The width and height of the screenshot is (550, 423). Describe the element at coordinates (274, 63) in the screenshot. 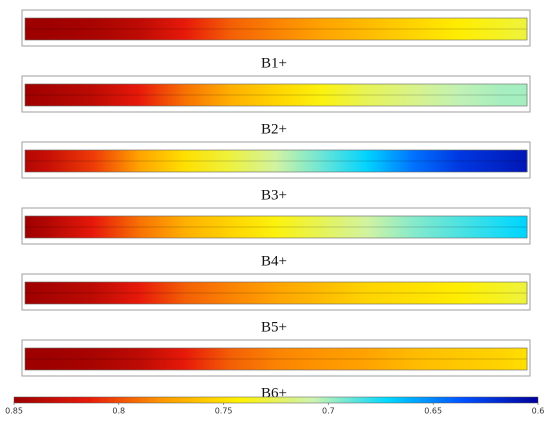

I see `strip-label: B1+` at that location.